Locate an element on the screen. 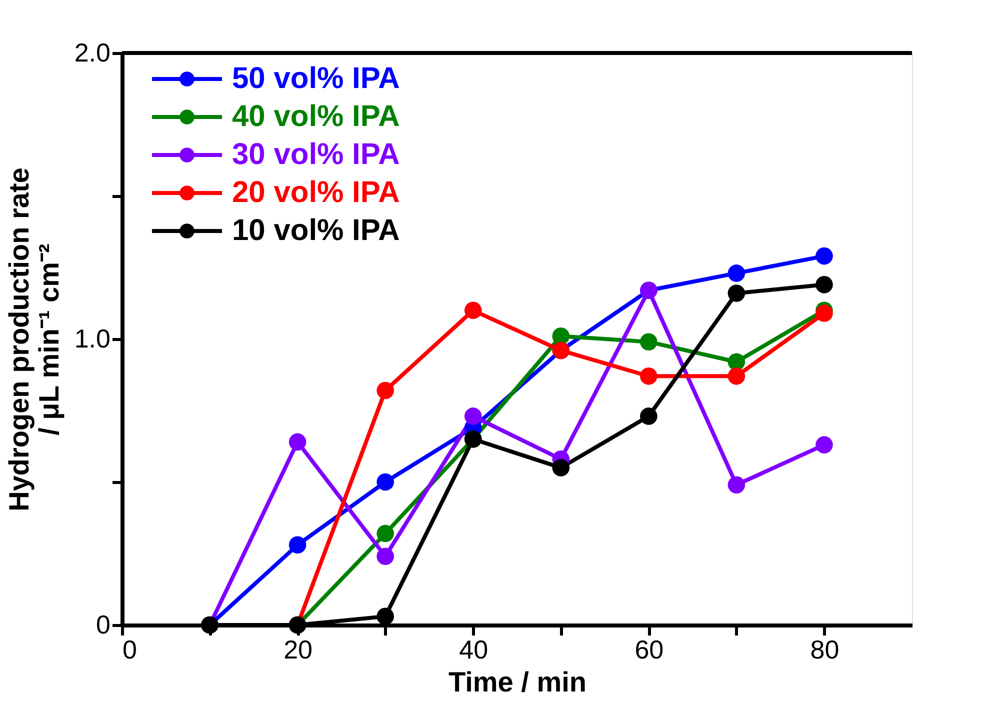  x-tick-label: 40 is located at coordinates (473, 649).